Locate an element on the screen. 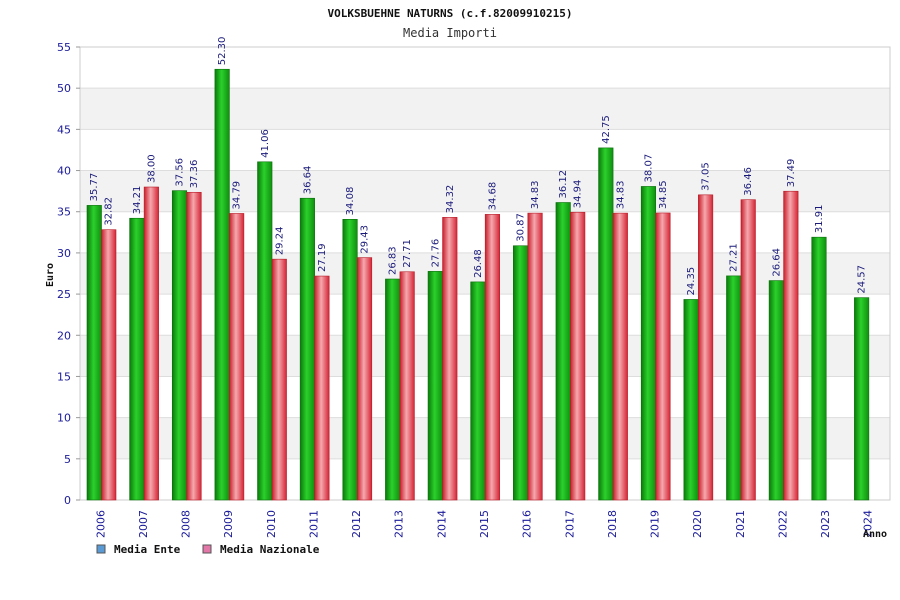 This screenshot has height=600, width=900. bar-media-ente-2017 is located at coordinates (563, 351).